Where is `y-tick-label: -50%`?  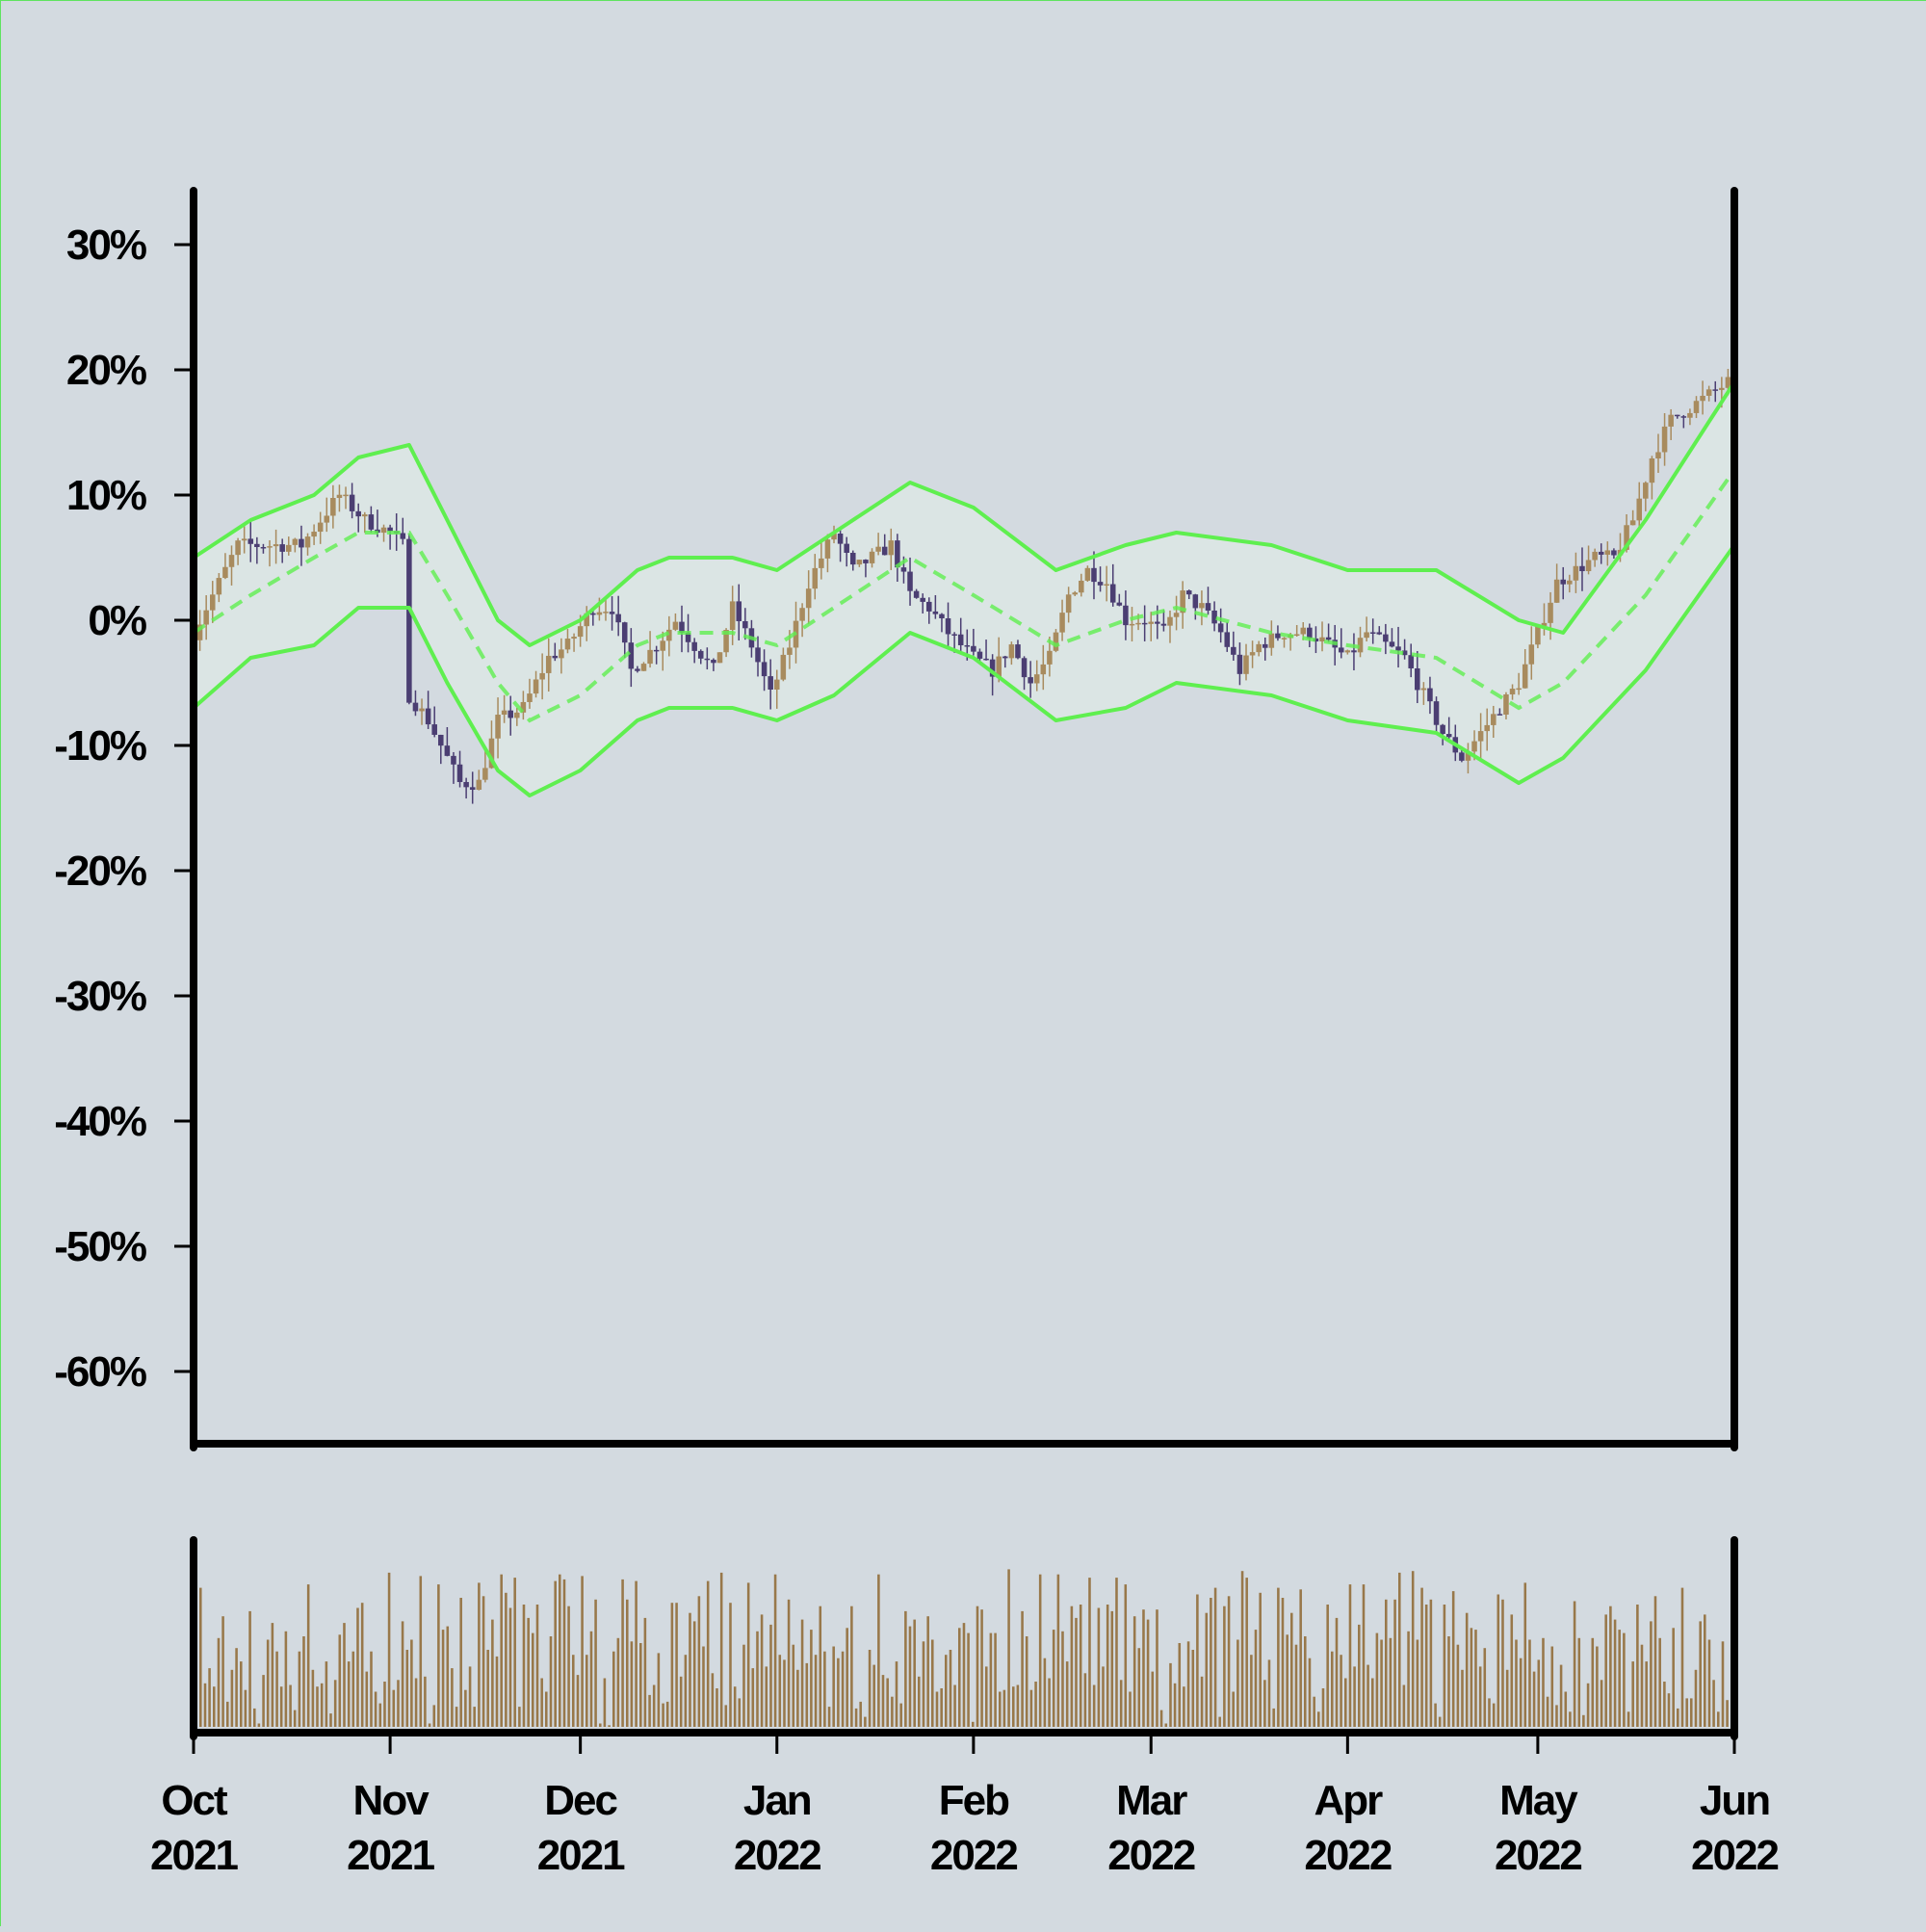
y-tick-label: -50% is located at coordinates (100, 1246).